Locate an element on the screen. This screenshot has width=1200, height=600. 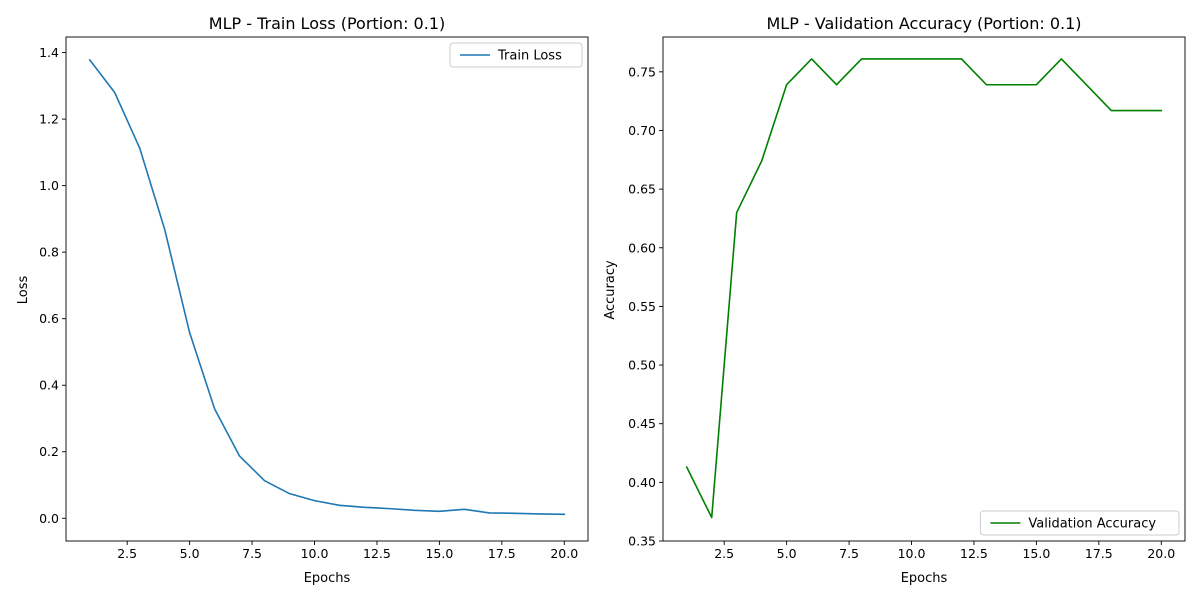
validation-accuracy-legend-box is located at coordinates (1079, 523).